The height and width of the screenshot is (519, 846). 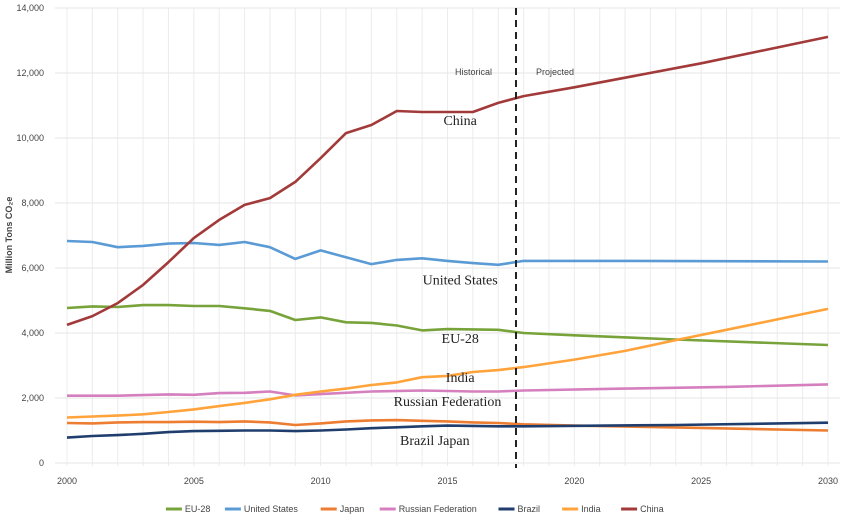 I want to click on series-line-japan, so click(x=447, y=425).